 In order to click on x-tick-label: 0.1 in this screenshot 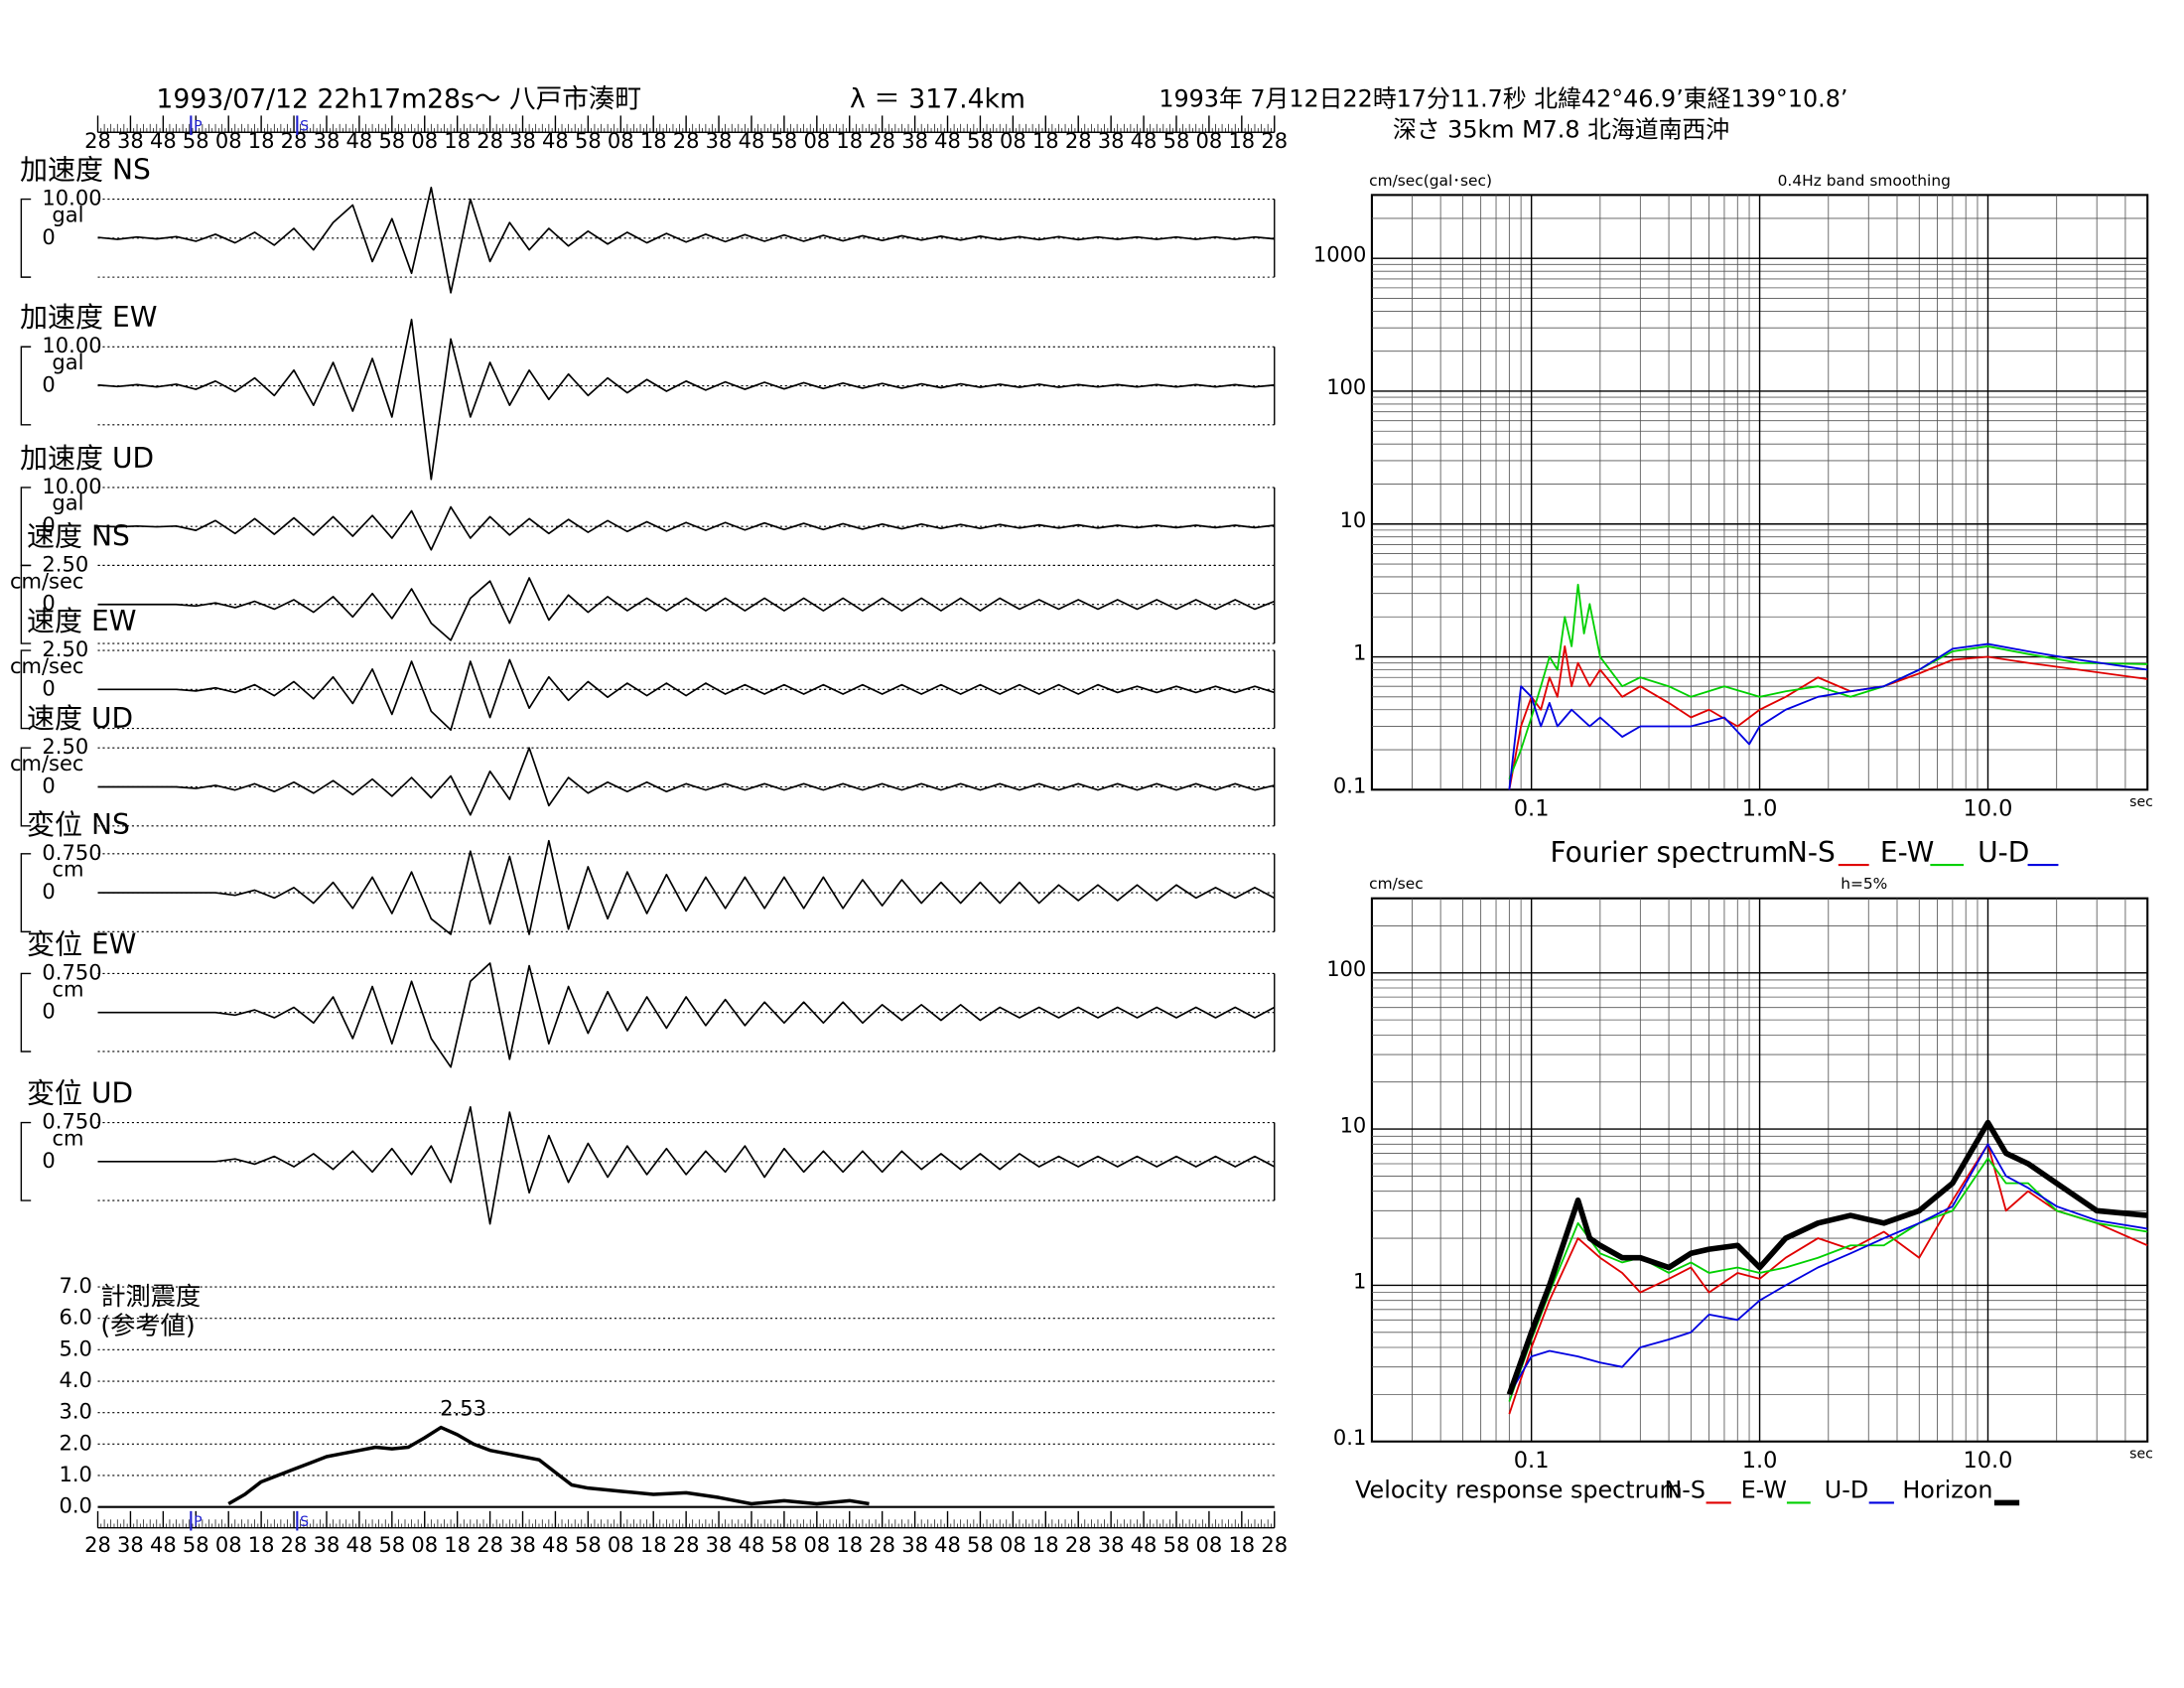, I will do `click(1532, 1461)`.